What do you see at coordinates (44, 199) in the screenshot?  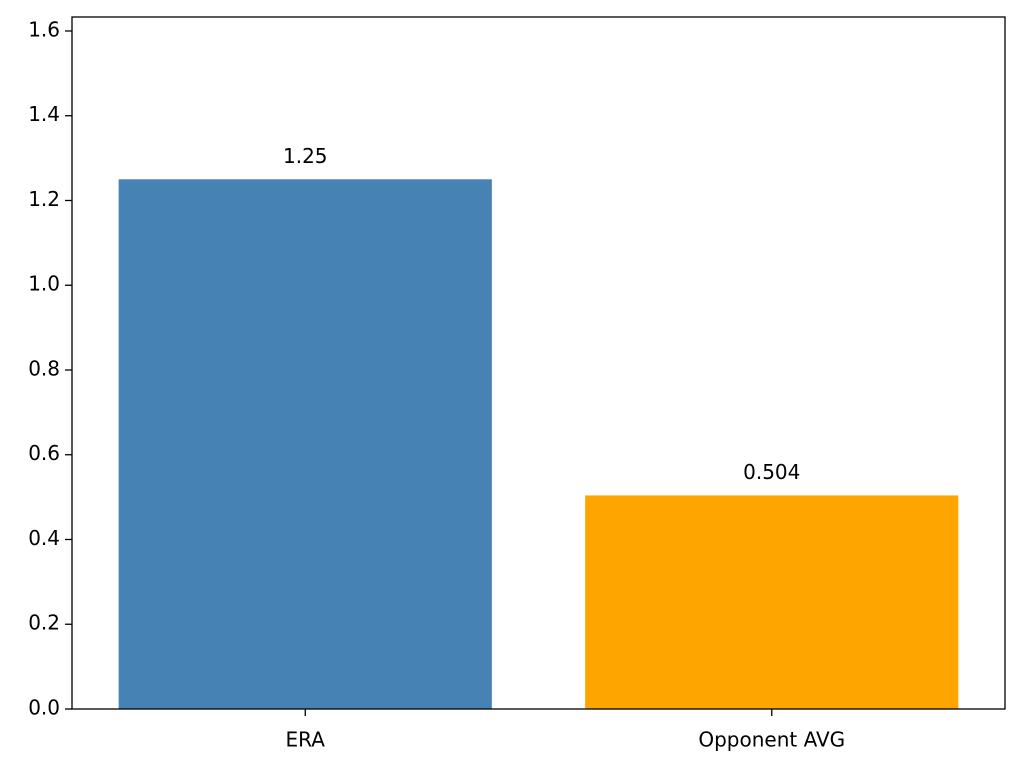 I see `y-tick-label: 1.2` at bounding box center [44, 199].